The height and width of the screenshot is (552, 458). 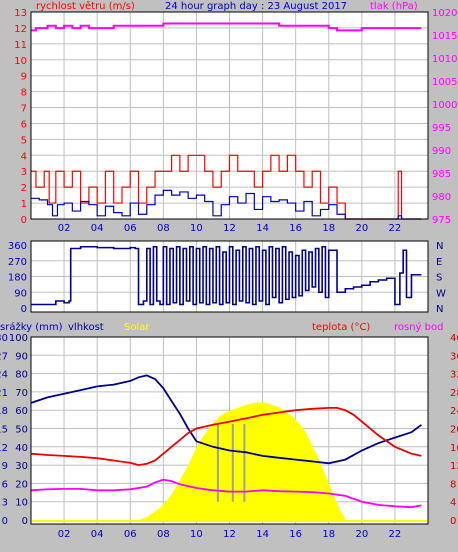 What do you see at coordinates (31, 327) in the screenshot?
I see `label-precip: srážky (mm)` at bounding box center [31, 327].